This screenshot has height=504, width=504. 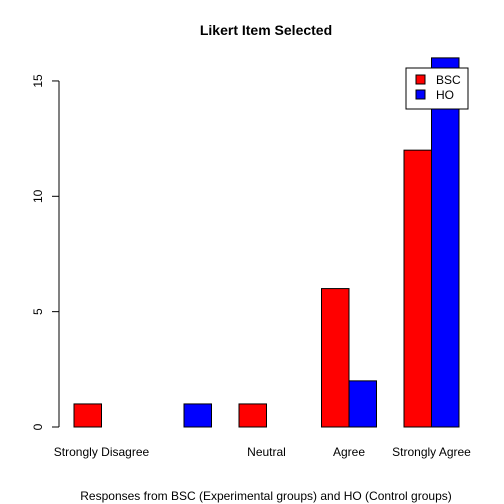 What do you see at coordinates (38, 196) in the screenshot?
I see `y-tick-label: 10` at bounding box center [38, 196].